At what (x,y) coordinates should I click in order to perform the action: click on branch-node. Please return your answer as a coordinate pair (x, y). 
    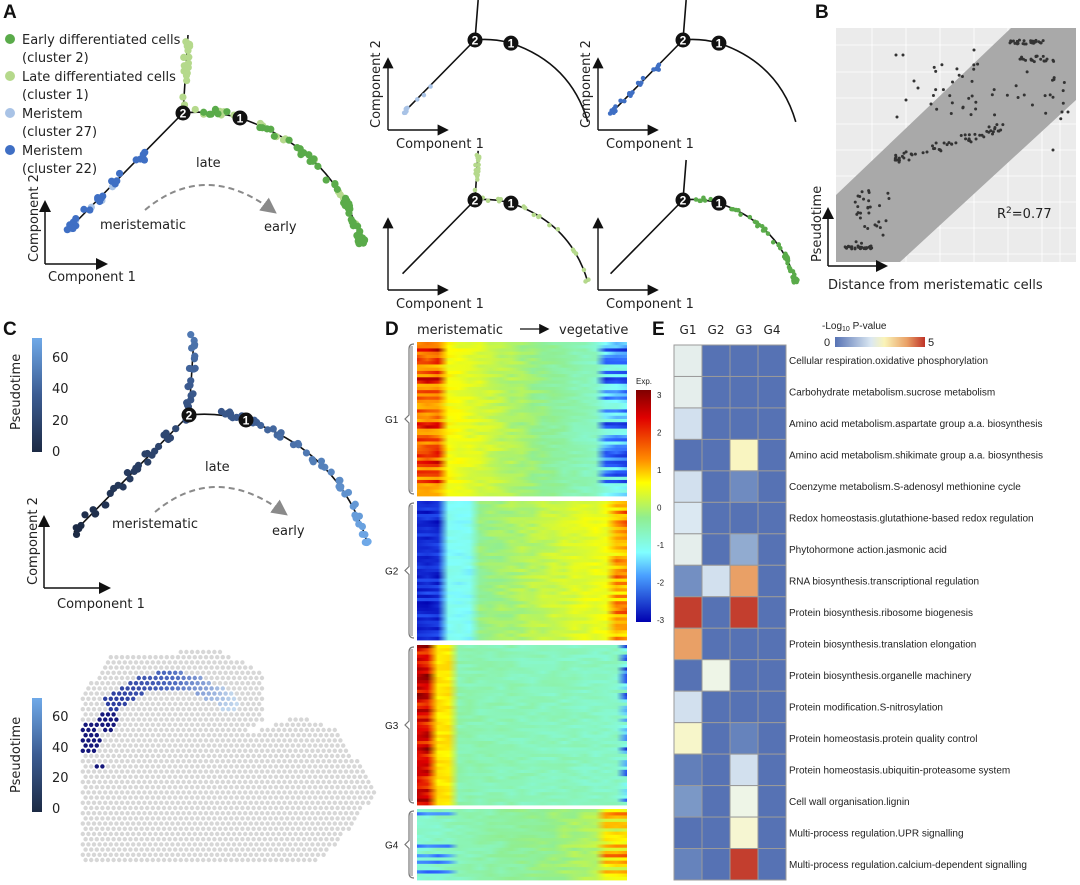
    Looking at the image, I should click on (246, 420).